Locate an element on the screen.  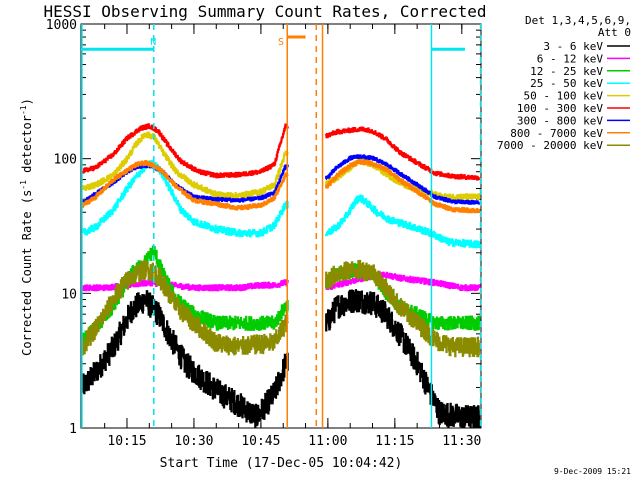
x-tick-label: 10:30 is located at coordinates (193, 441).